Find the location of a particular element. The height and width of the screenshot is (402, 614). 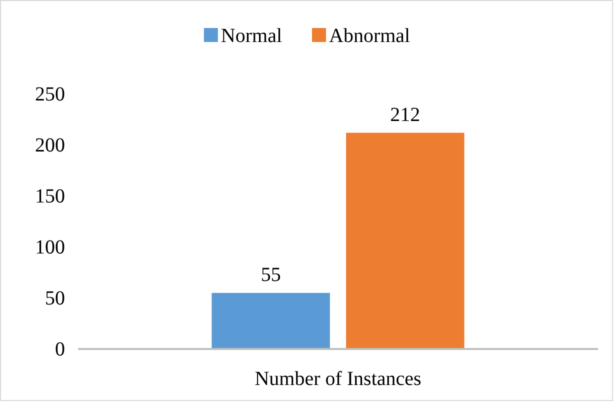

y-tick-label: 0 is located at coordinates (60, 349).